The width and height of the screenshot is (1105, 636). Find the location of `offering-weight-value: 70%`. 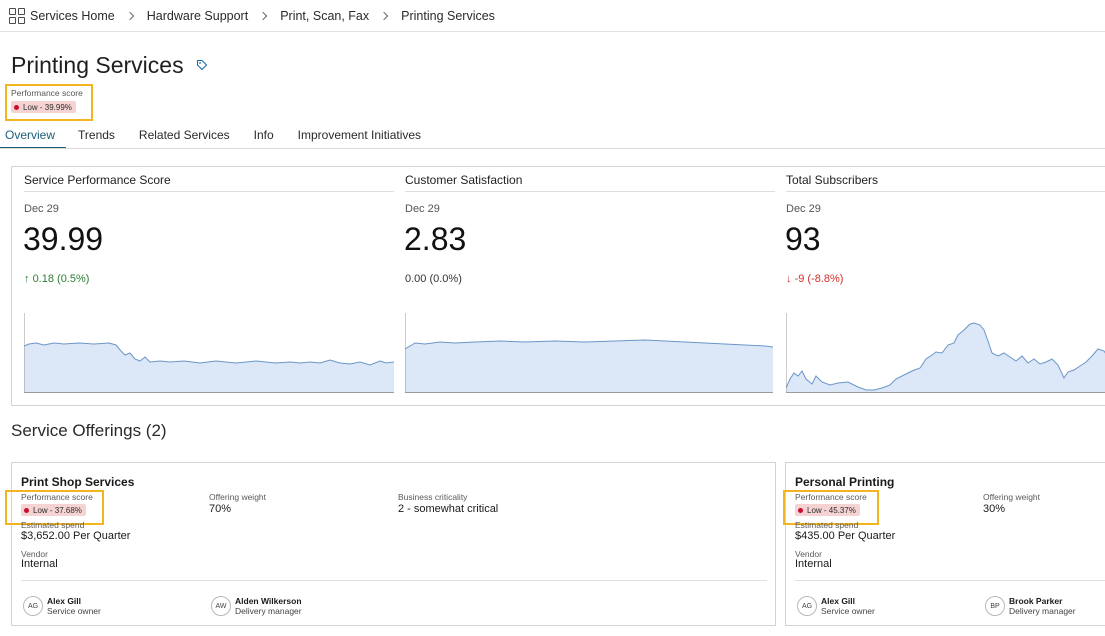

offering-weight-value: 70% is located at coordinates (220, 509).